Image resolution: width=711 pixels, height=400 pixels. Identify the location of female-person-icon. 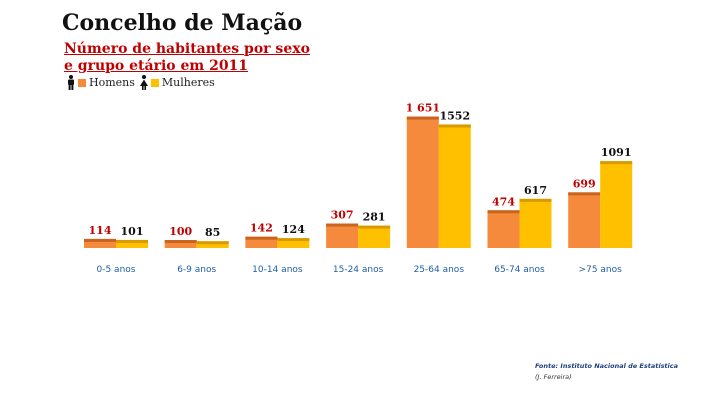
(143, 82).